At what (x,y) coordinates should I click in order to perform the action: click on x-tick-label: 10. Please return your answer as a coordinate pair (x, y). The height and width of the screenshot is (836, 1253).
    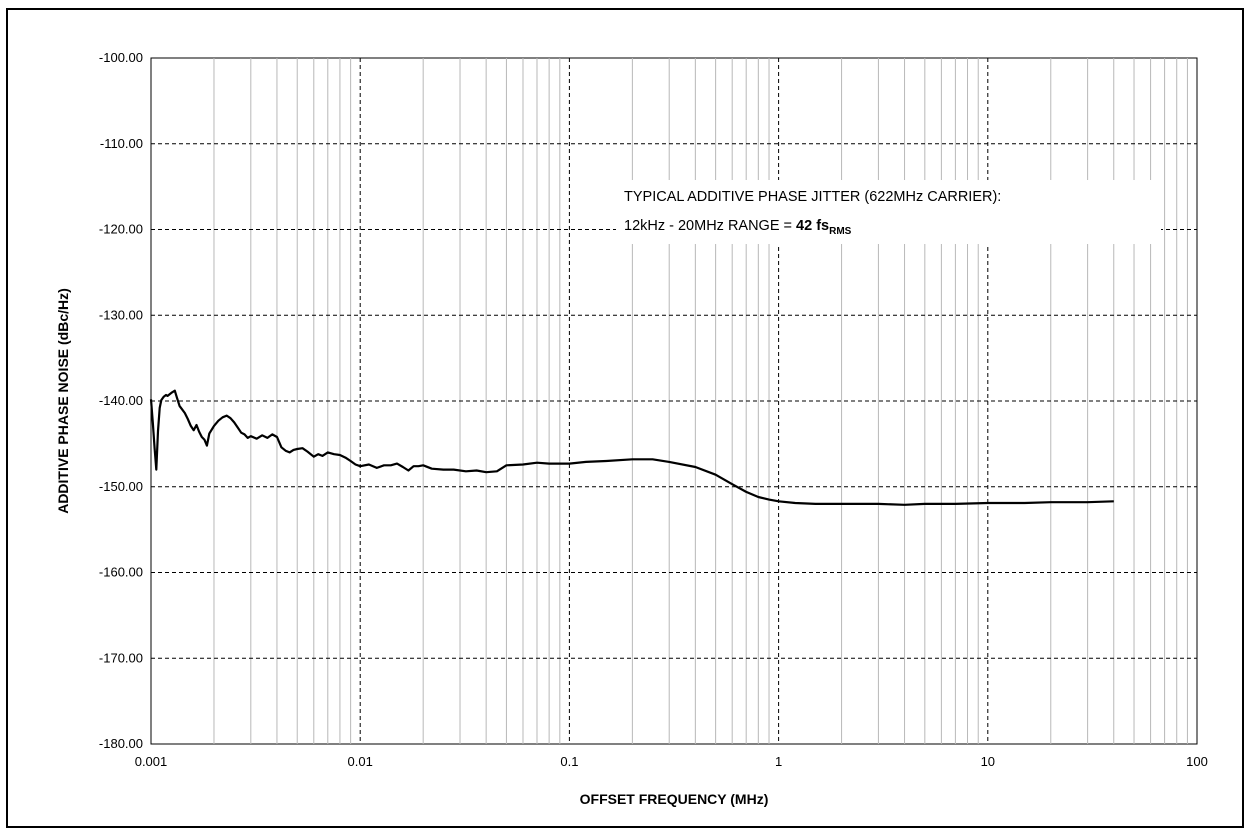
    Looking at the image, I should click on (988, 761).